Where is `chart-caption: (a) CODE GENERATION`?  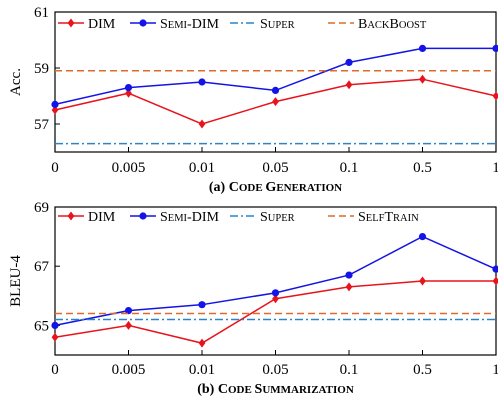
chart-caption: (a) CODE GENERATION is located at coordinates (275, 187).